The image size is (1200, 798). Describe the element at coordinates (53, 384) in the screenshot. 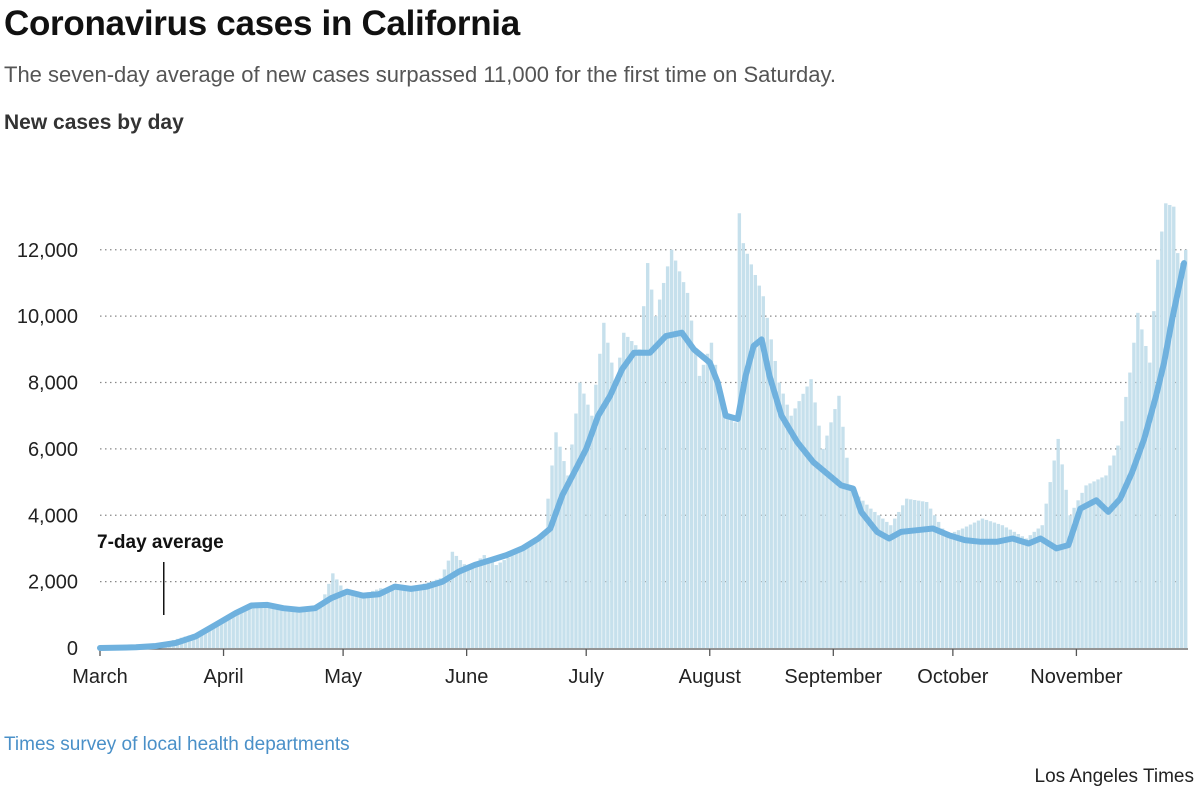

I see `y-tick-label: 8,000` at that location.